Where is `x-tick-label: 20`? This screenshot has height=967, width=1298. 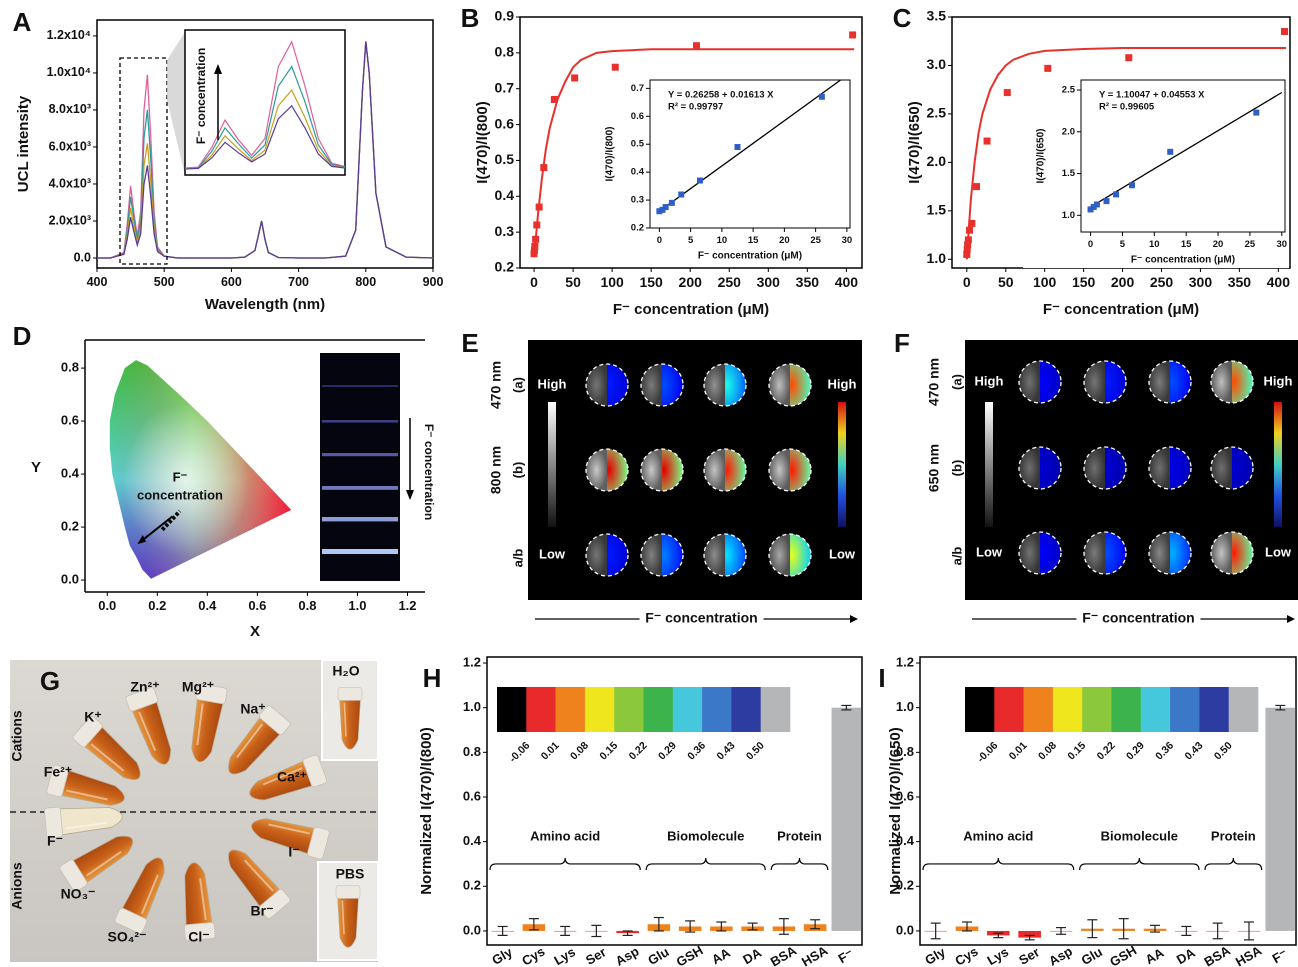 x-tick-label: 20 is located at coordinates (784, 240).